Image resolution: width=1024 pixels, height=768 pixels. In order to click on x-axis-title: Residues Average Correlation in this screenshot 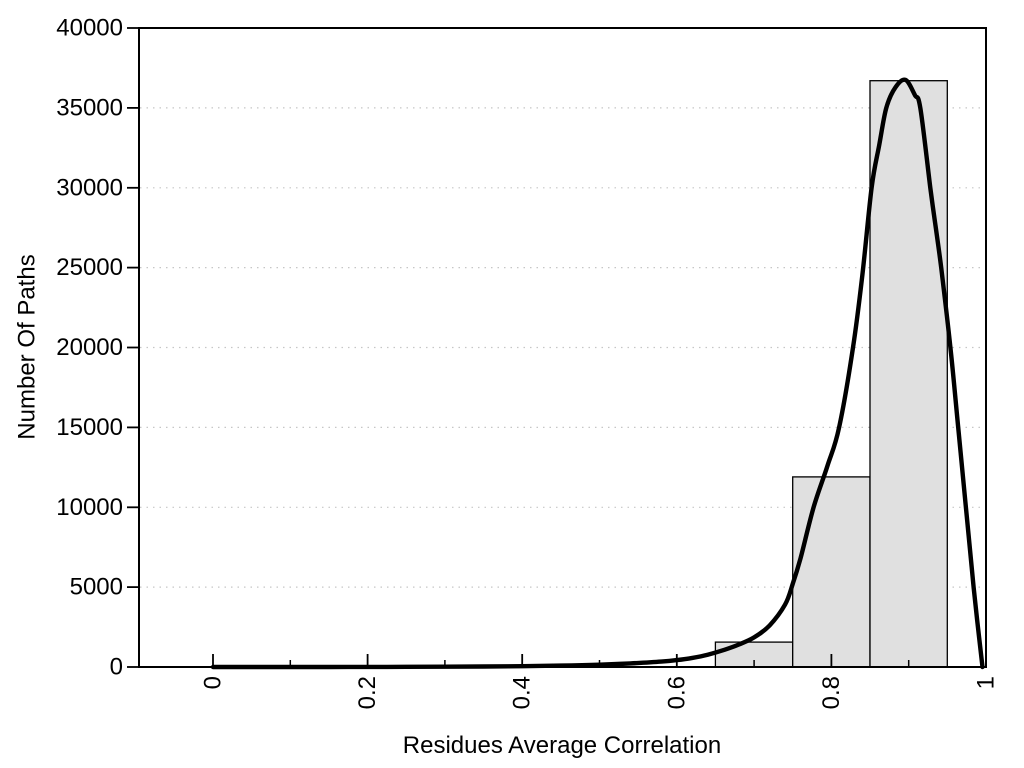, I will do `click(562, 745)`.